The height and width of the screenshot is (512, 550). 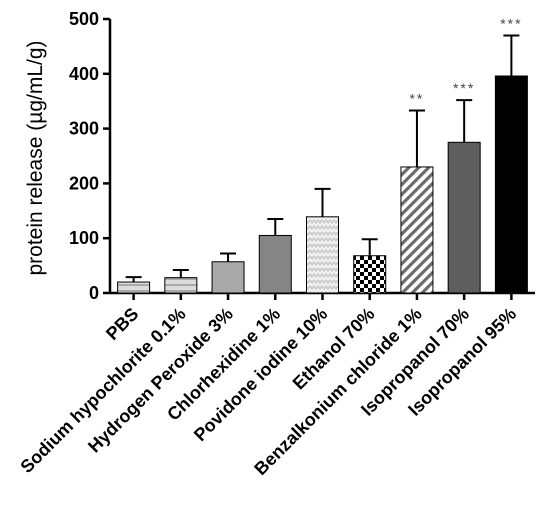 What do you see at coordinates (84, 19) in the screenshot?
I see `y-tick-label: 500` at bounding box center [84, 19].